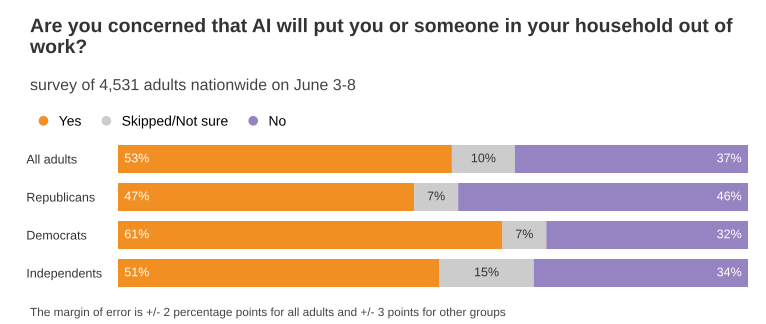 The image size is (766, 324). I want to click on data-label: 15%, so click(486, 272).